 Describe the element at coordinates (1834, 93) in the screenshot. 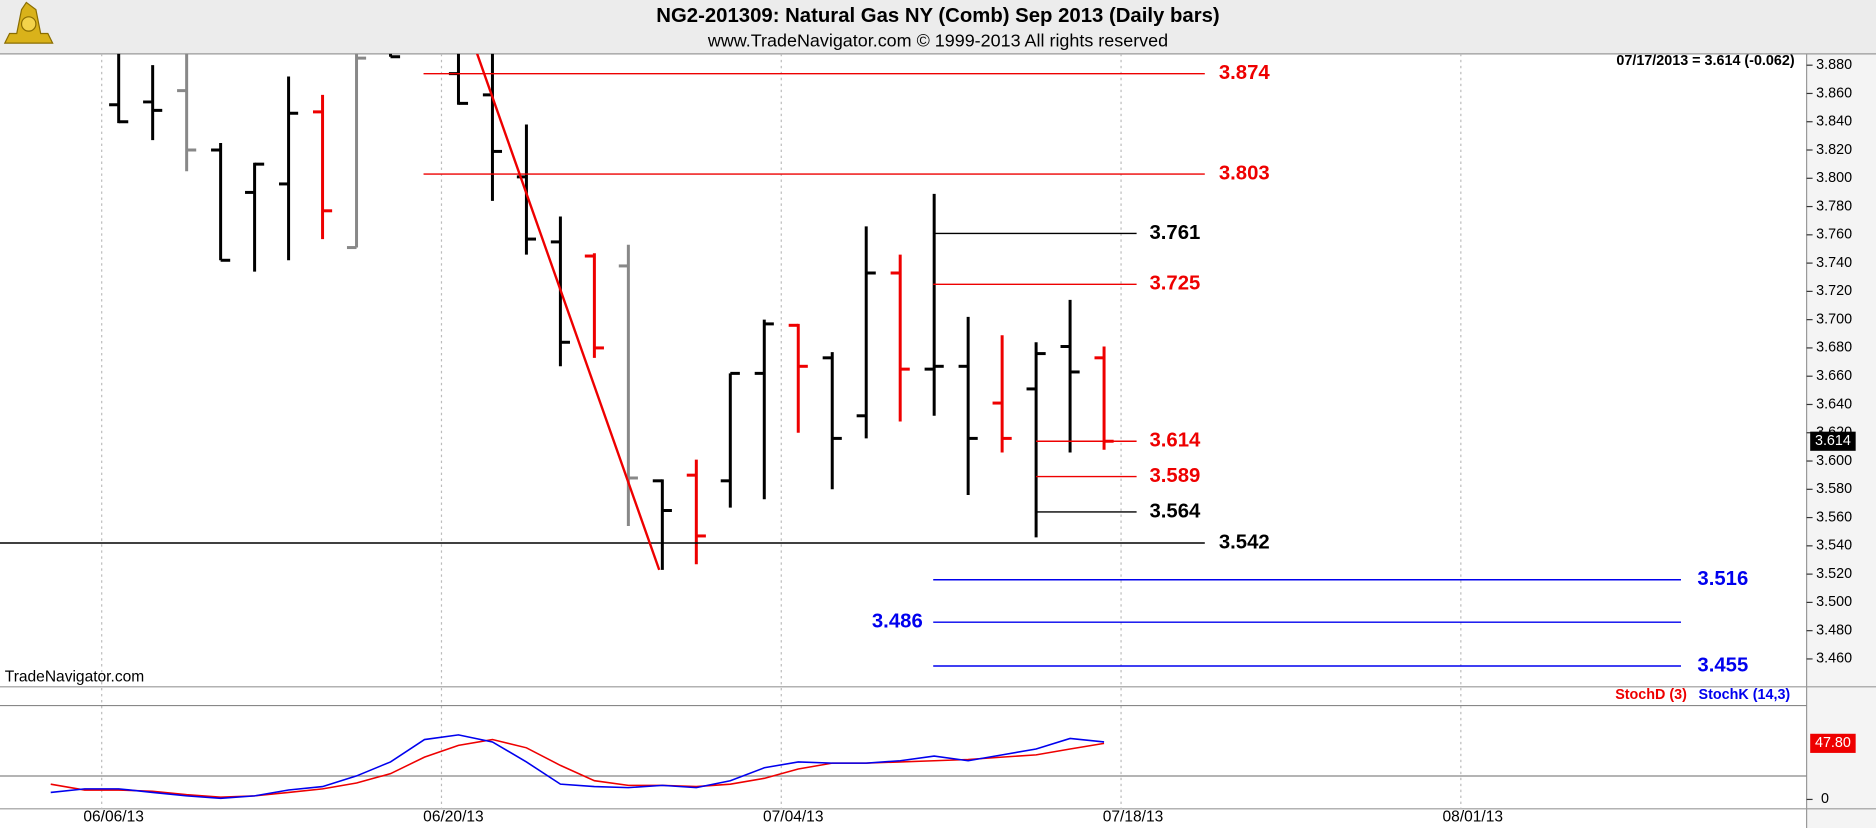

I see `y-tick-label: 3.860` at that location.